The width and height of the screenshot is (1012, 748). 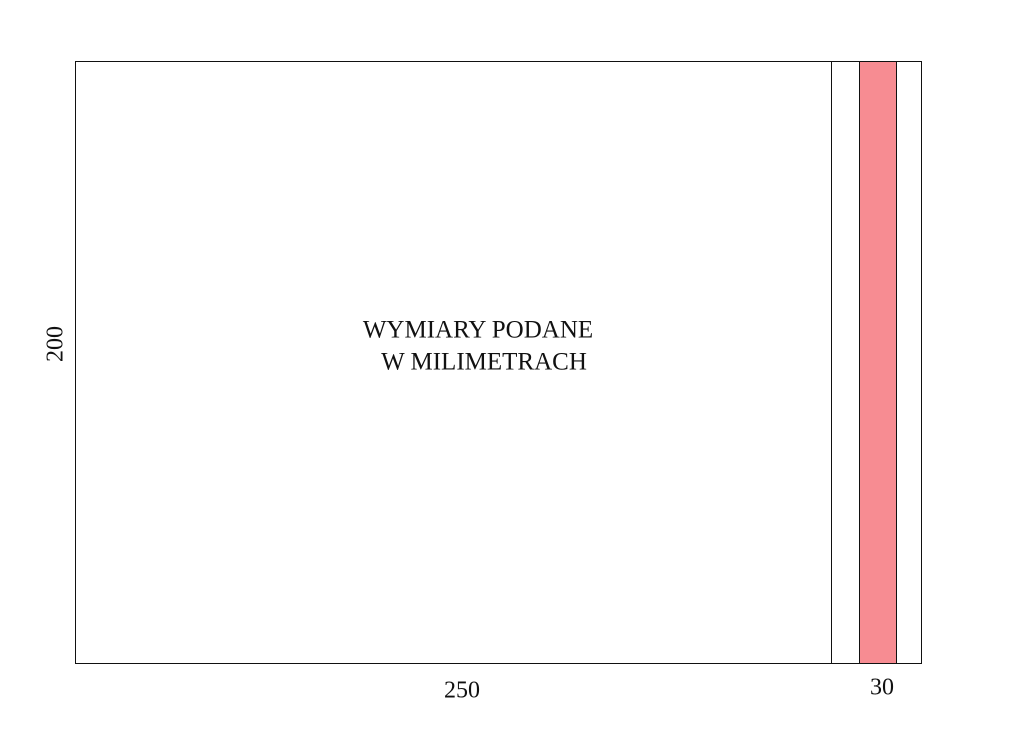 What do you see at coordinates (478, 330) in the screenshot?
I see `note-line: WYMIARY PODANE` at bounding box center [478, 330].